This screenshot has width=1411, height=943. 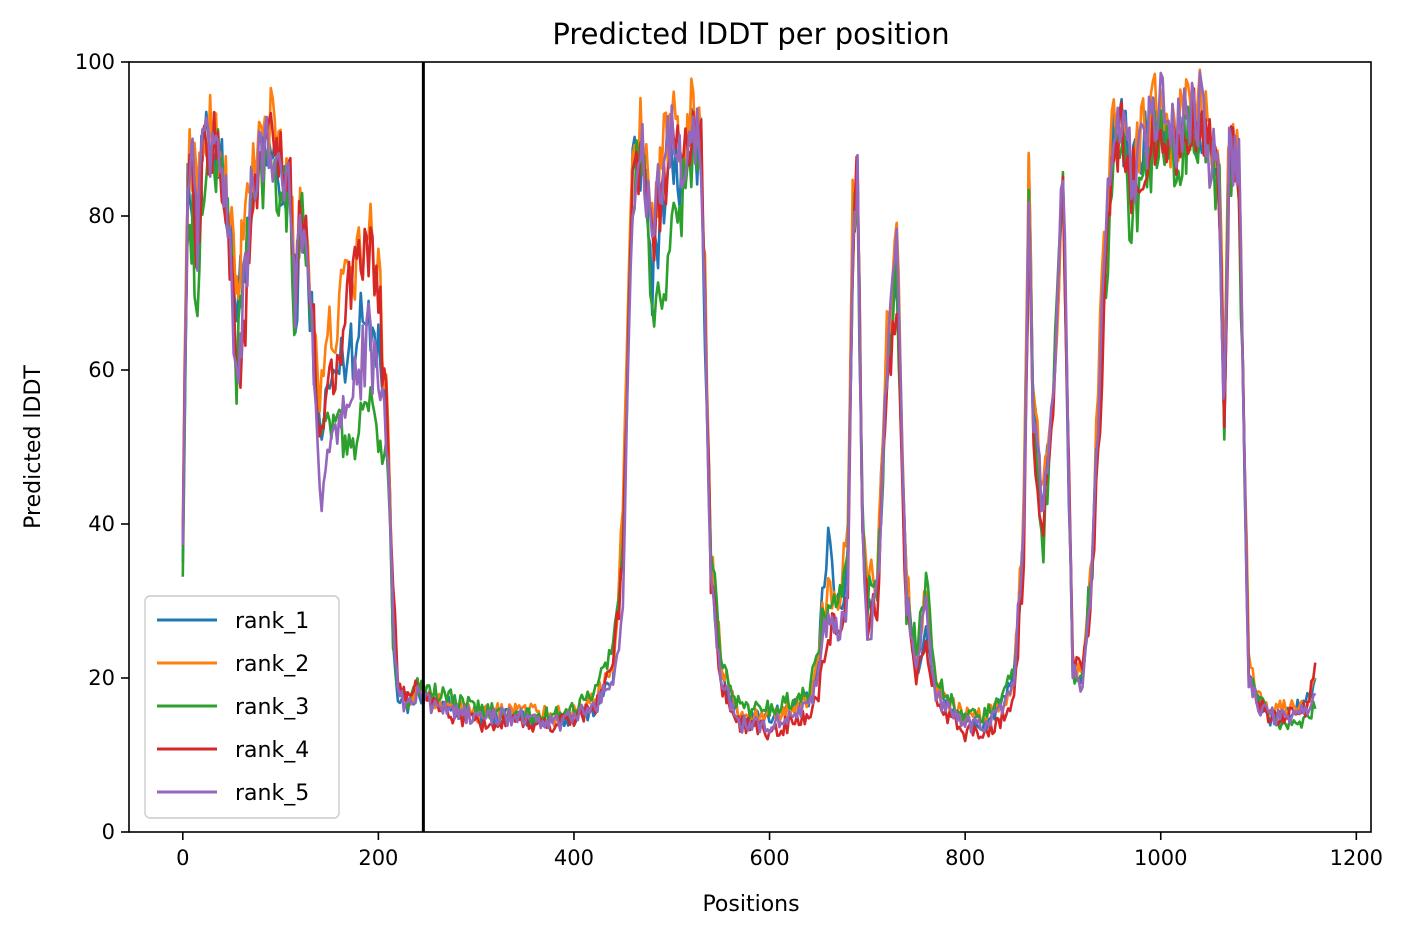 I want to click on y-tick-label: 20, so click(x=101, y=678).